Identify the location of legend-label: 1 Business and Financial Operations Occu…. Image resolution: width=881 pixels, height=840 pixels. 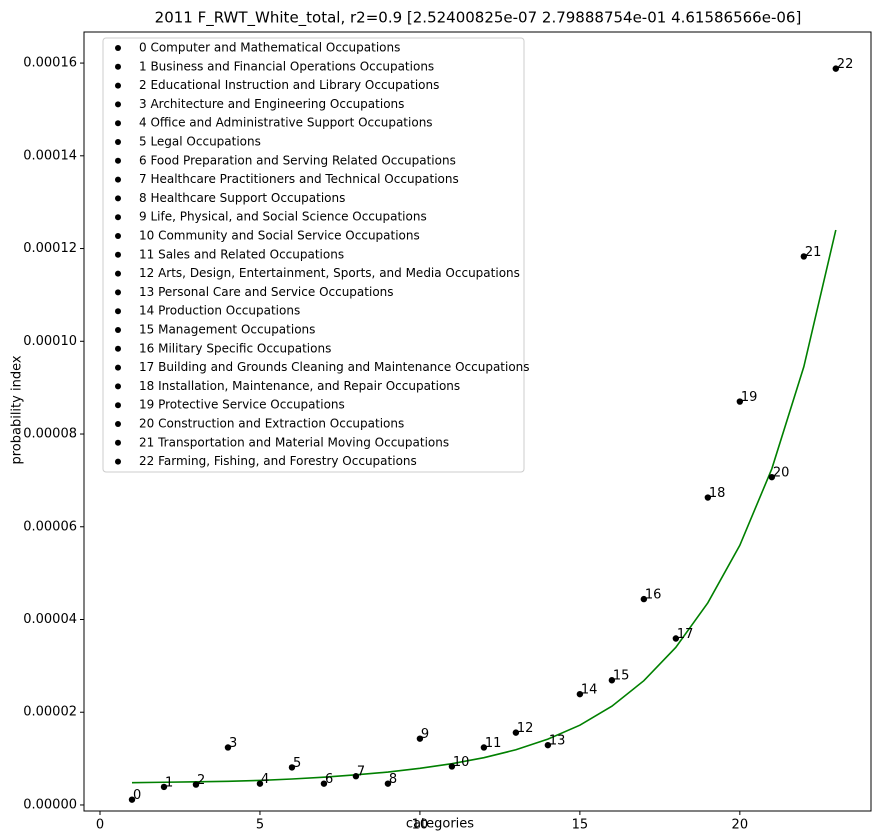
(286, 66).